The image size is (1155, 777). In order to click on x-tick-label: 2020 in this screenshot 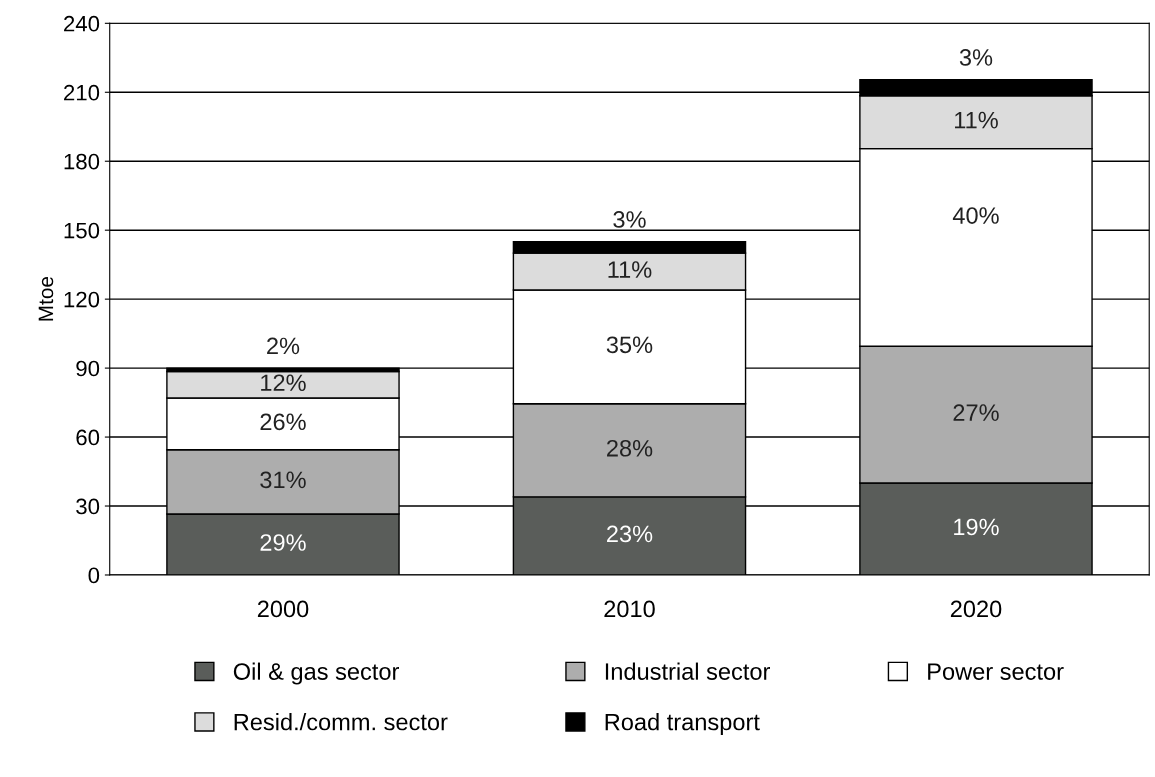, I will do `click(976, 609)`.